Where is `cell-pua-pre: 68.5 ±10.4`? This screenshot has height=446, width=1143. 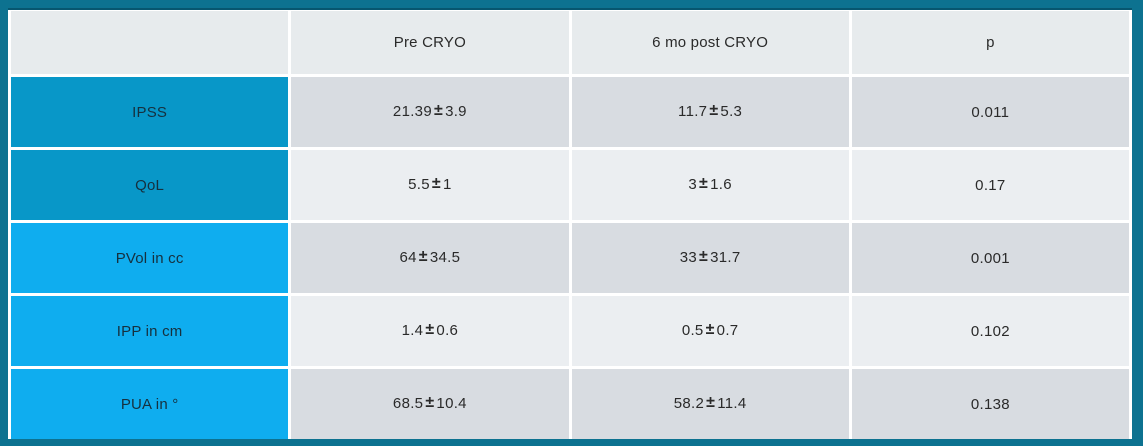 cell-pua-pre: 68.5 ±10.4 is located at coordinates (430, 404).